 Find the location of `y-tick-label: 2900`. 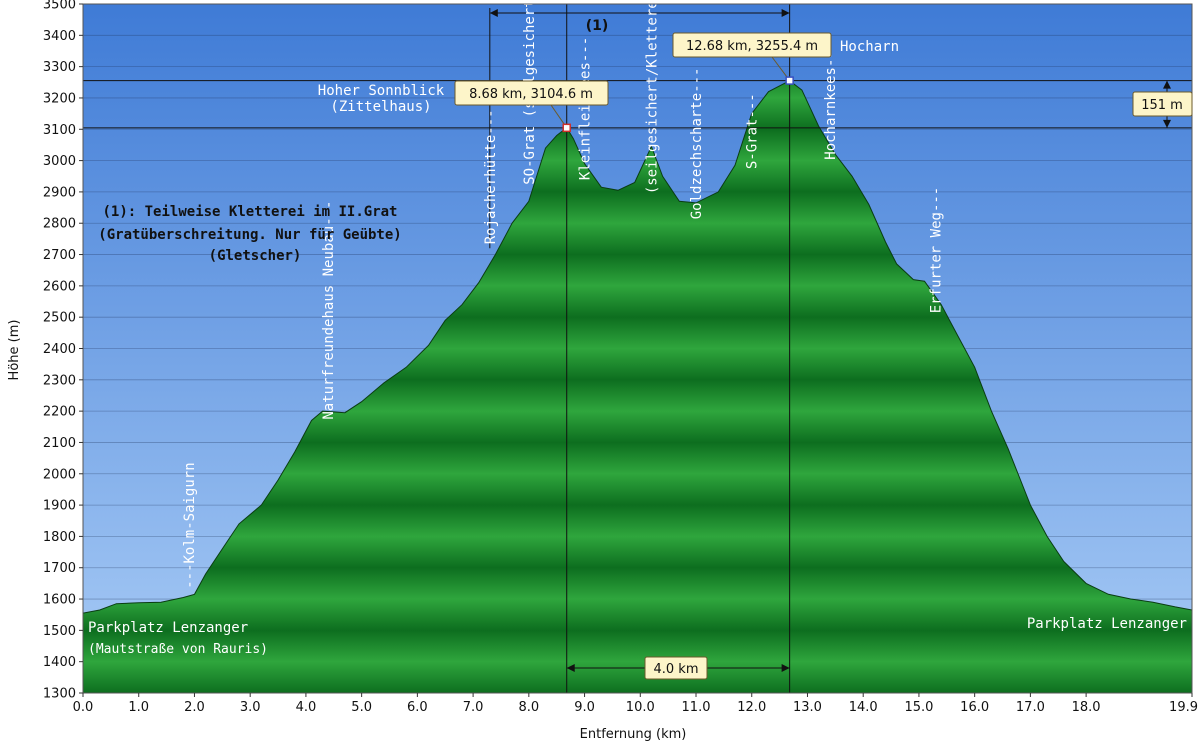

y-tick-label: 2900 is located at coordinates (59, 192).